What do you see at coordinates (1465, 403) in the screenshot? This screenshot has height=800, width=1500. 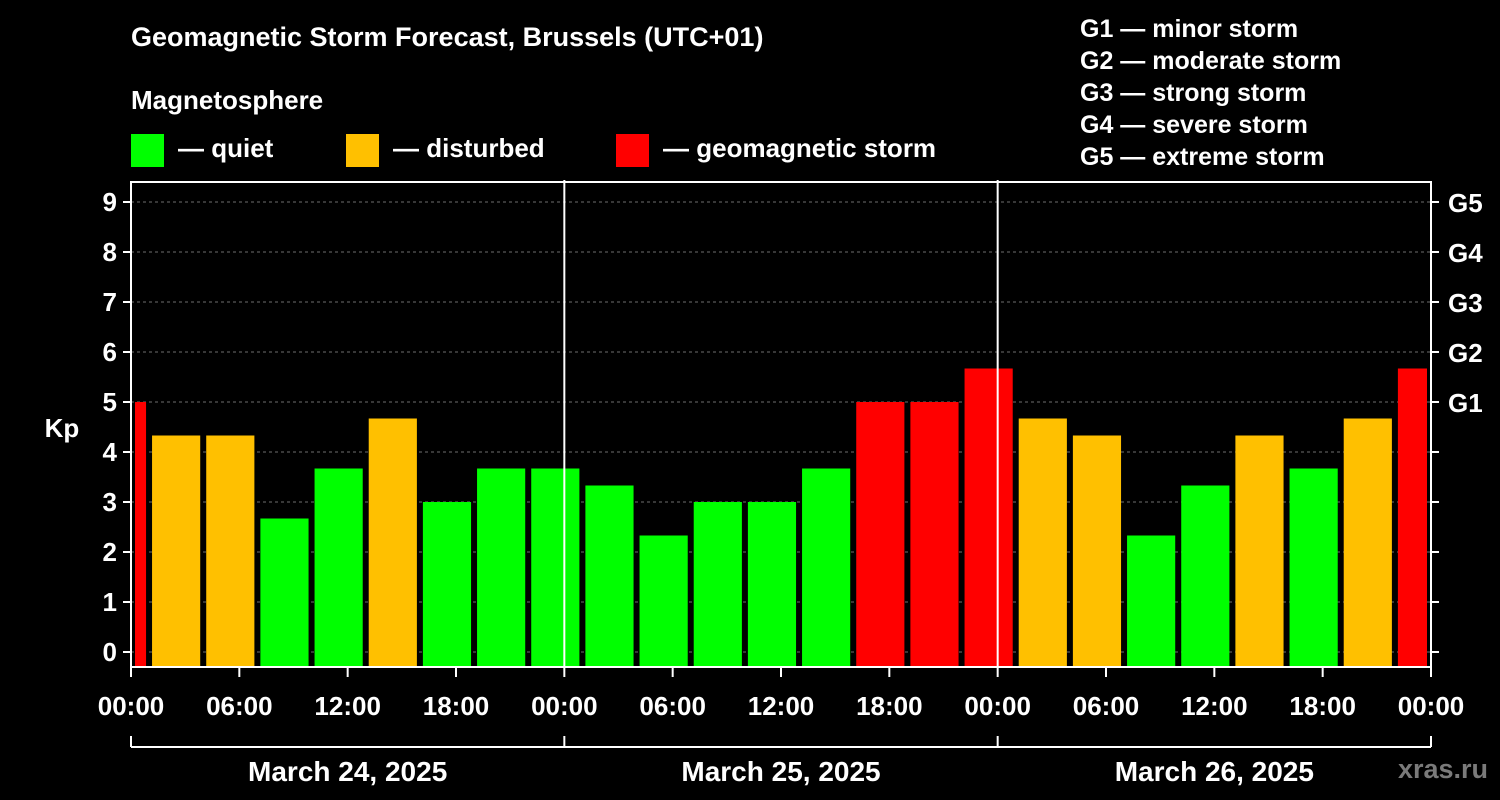 I see `g-level-label-g1: G1` at bounding box center [1465, 403].